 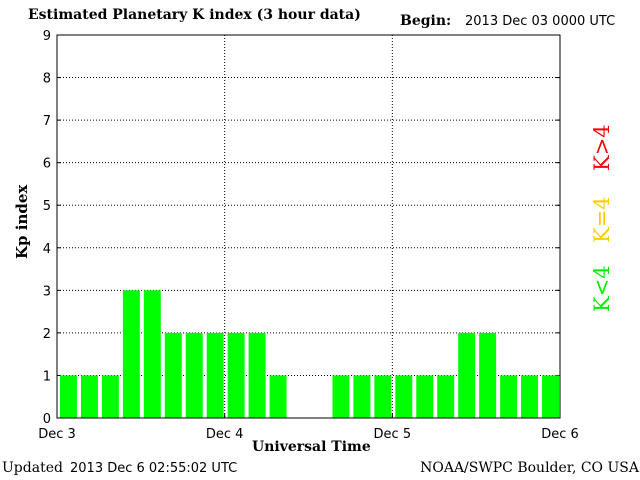 I want to click on x-tick-label: Dec 3, so click(x=57, y=434).